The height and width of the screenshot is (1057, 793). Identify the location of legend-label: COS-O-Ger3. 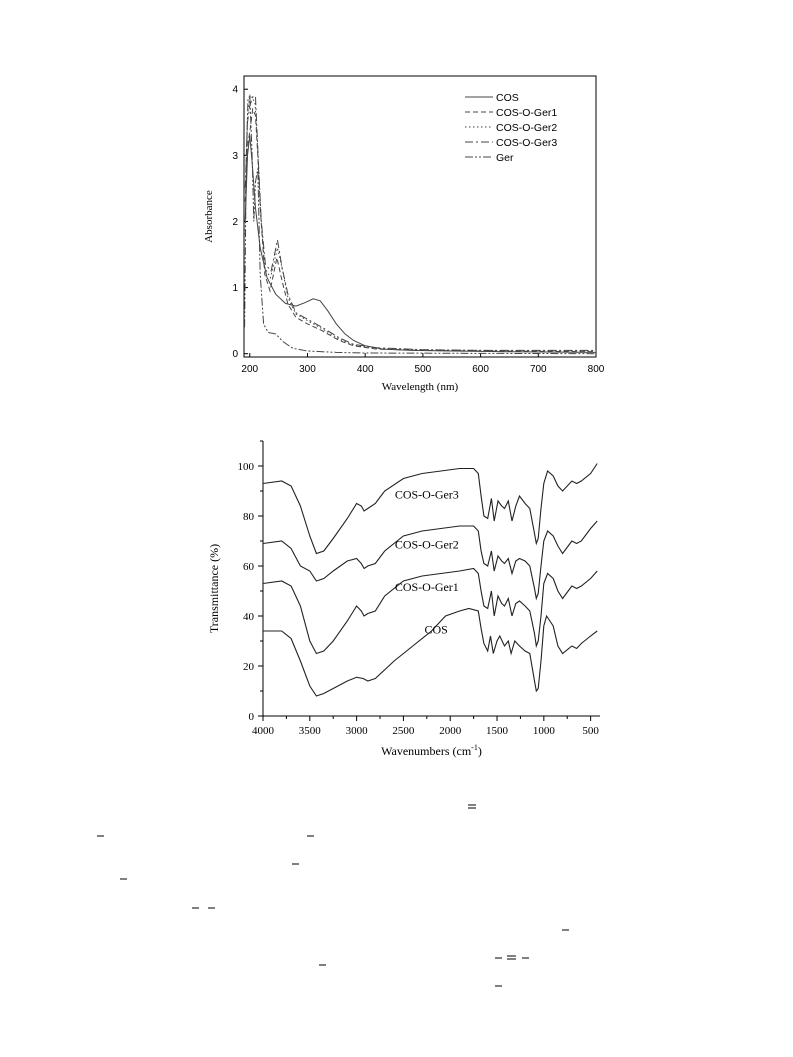
(526, 143).